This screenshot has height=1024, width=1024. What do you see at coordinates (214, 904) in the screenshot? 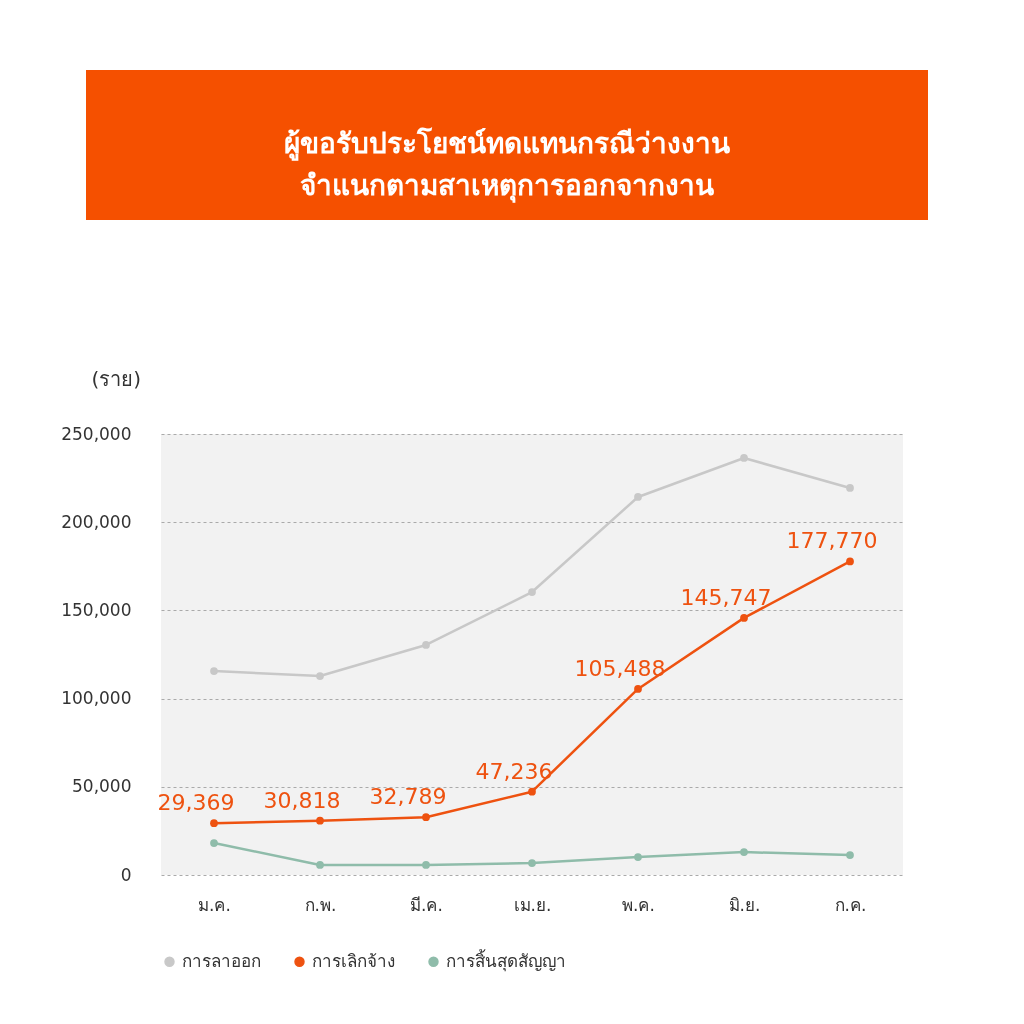
I see `x-tick-label: ม.ค.` at bounding box center [214, 904].